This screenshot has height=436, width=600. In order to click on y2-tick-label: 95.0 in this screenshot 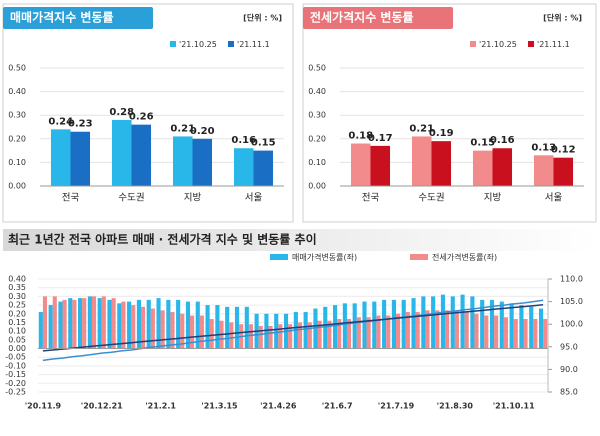, I will do `click(569, 346)`.